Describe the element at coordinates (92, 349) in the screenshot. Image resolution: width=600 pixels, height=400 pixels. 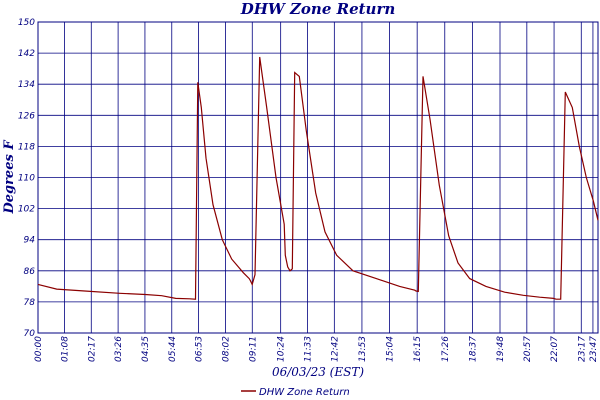
I see `x-tick-label: 02:17` at that location.